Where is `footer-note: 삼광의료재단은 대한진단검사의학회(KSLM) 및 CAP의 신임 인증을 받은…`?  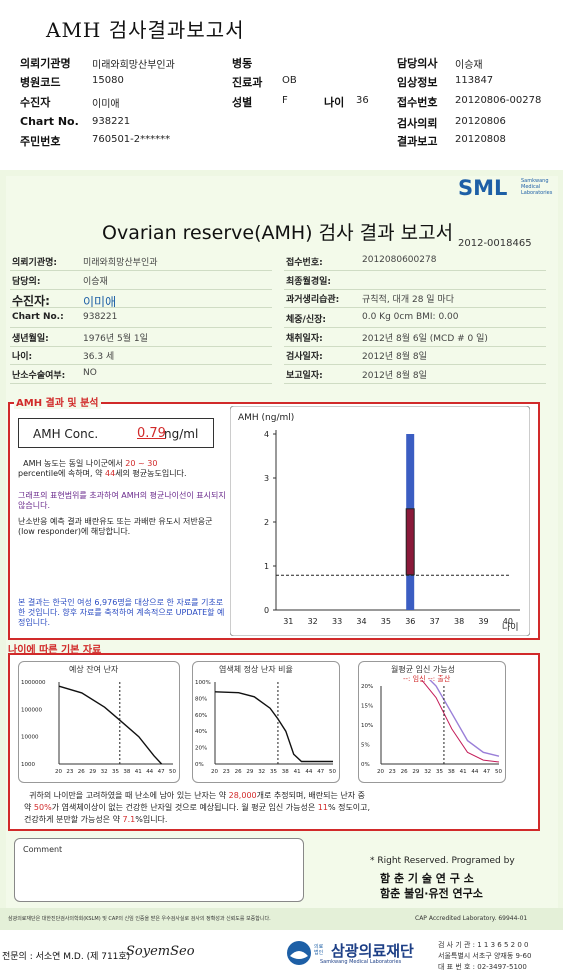 footer-note: 삼광의료재단은 대한진단검사의학회(KSLM) 및 CAP의 신임 인증을 받은… is located at coordinates (139, 919).